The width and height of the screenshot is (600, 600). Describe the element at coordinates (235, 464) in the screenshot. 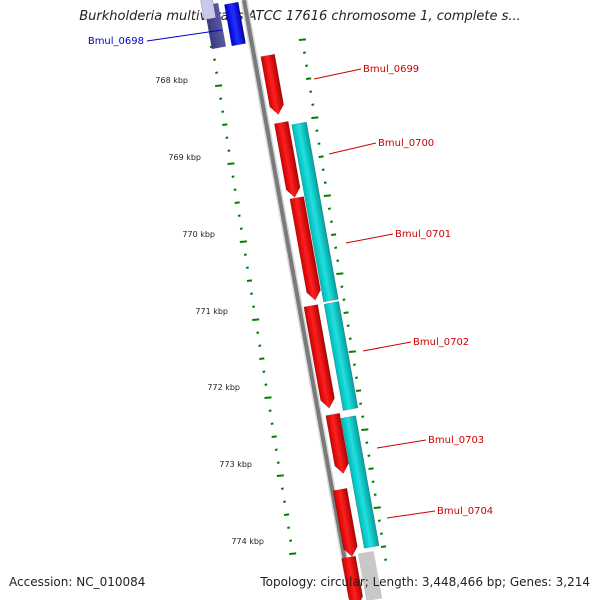

I see `tick-label: 773 kbp` at that location.